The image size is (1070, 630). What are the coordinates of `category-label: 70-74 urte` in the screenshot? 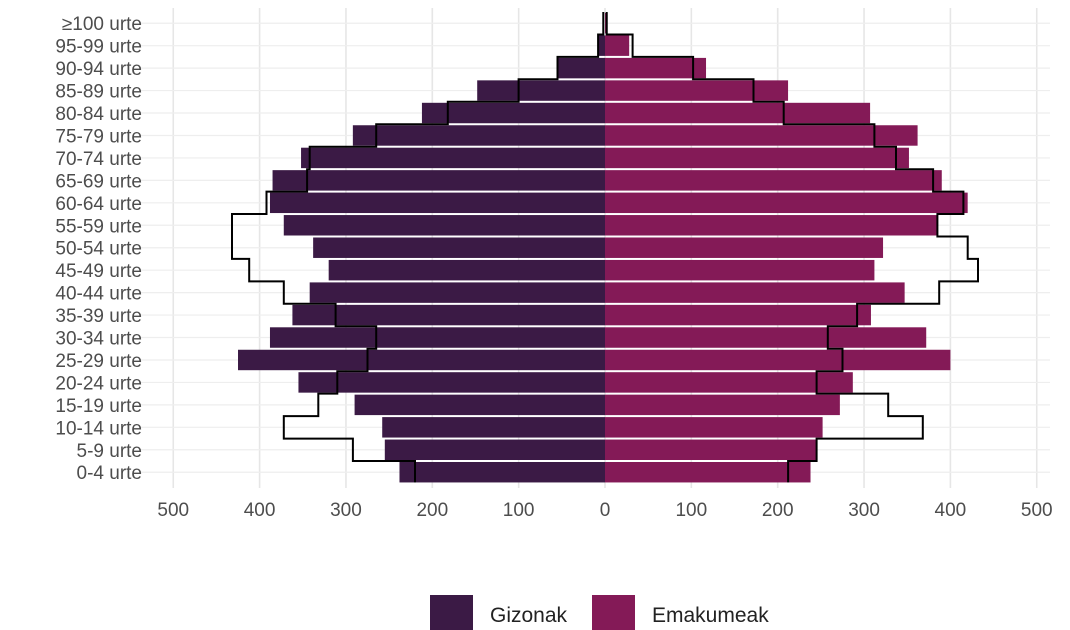 It's located at (98, 159).